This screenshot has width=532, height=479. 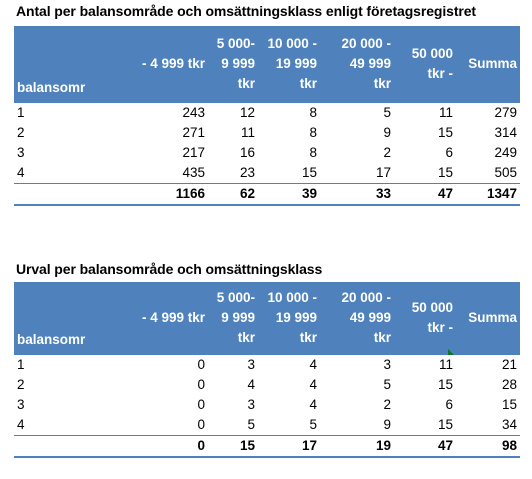 I want to click on total-row: 1166 62 39 33 47 1347, so click(x=267, y=194).